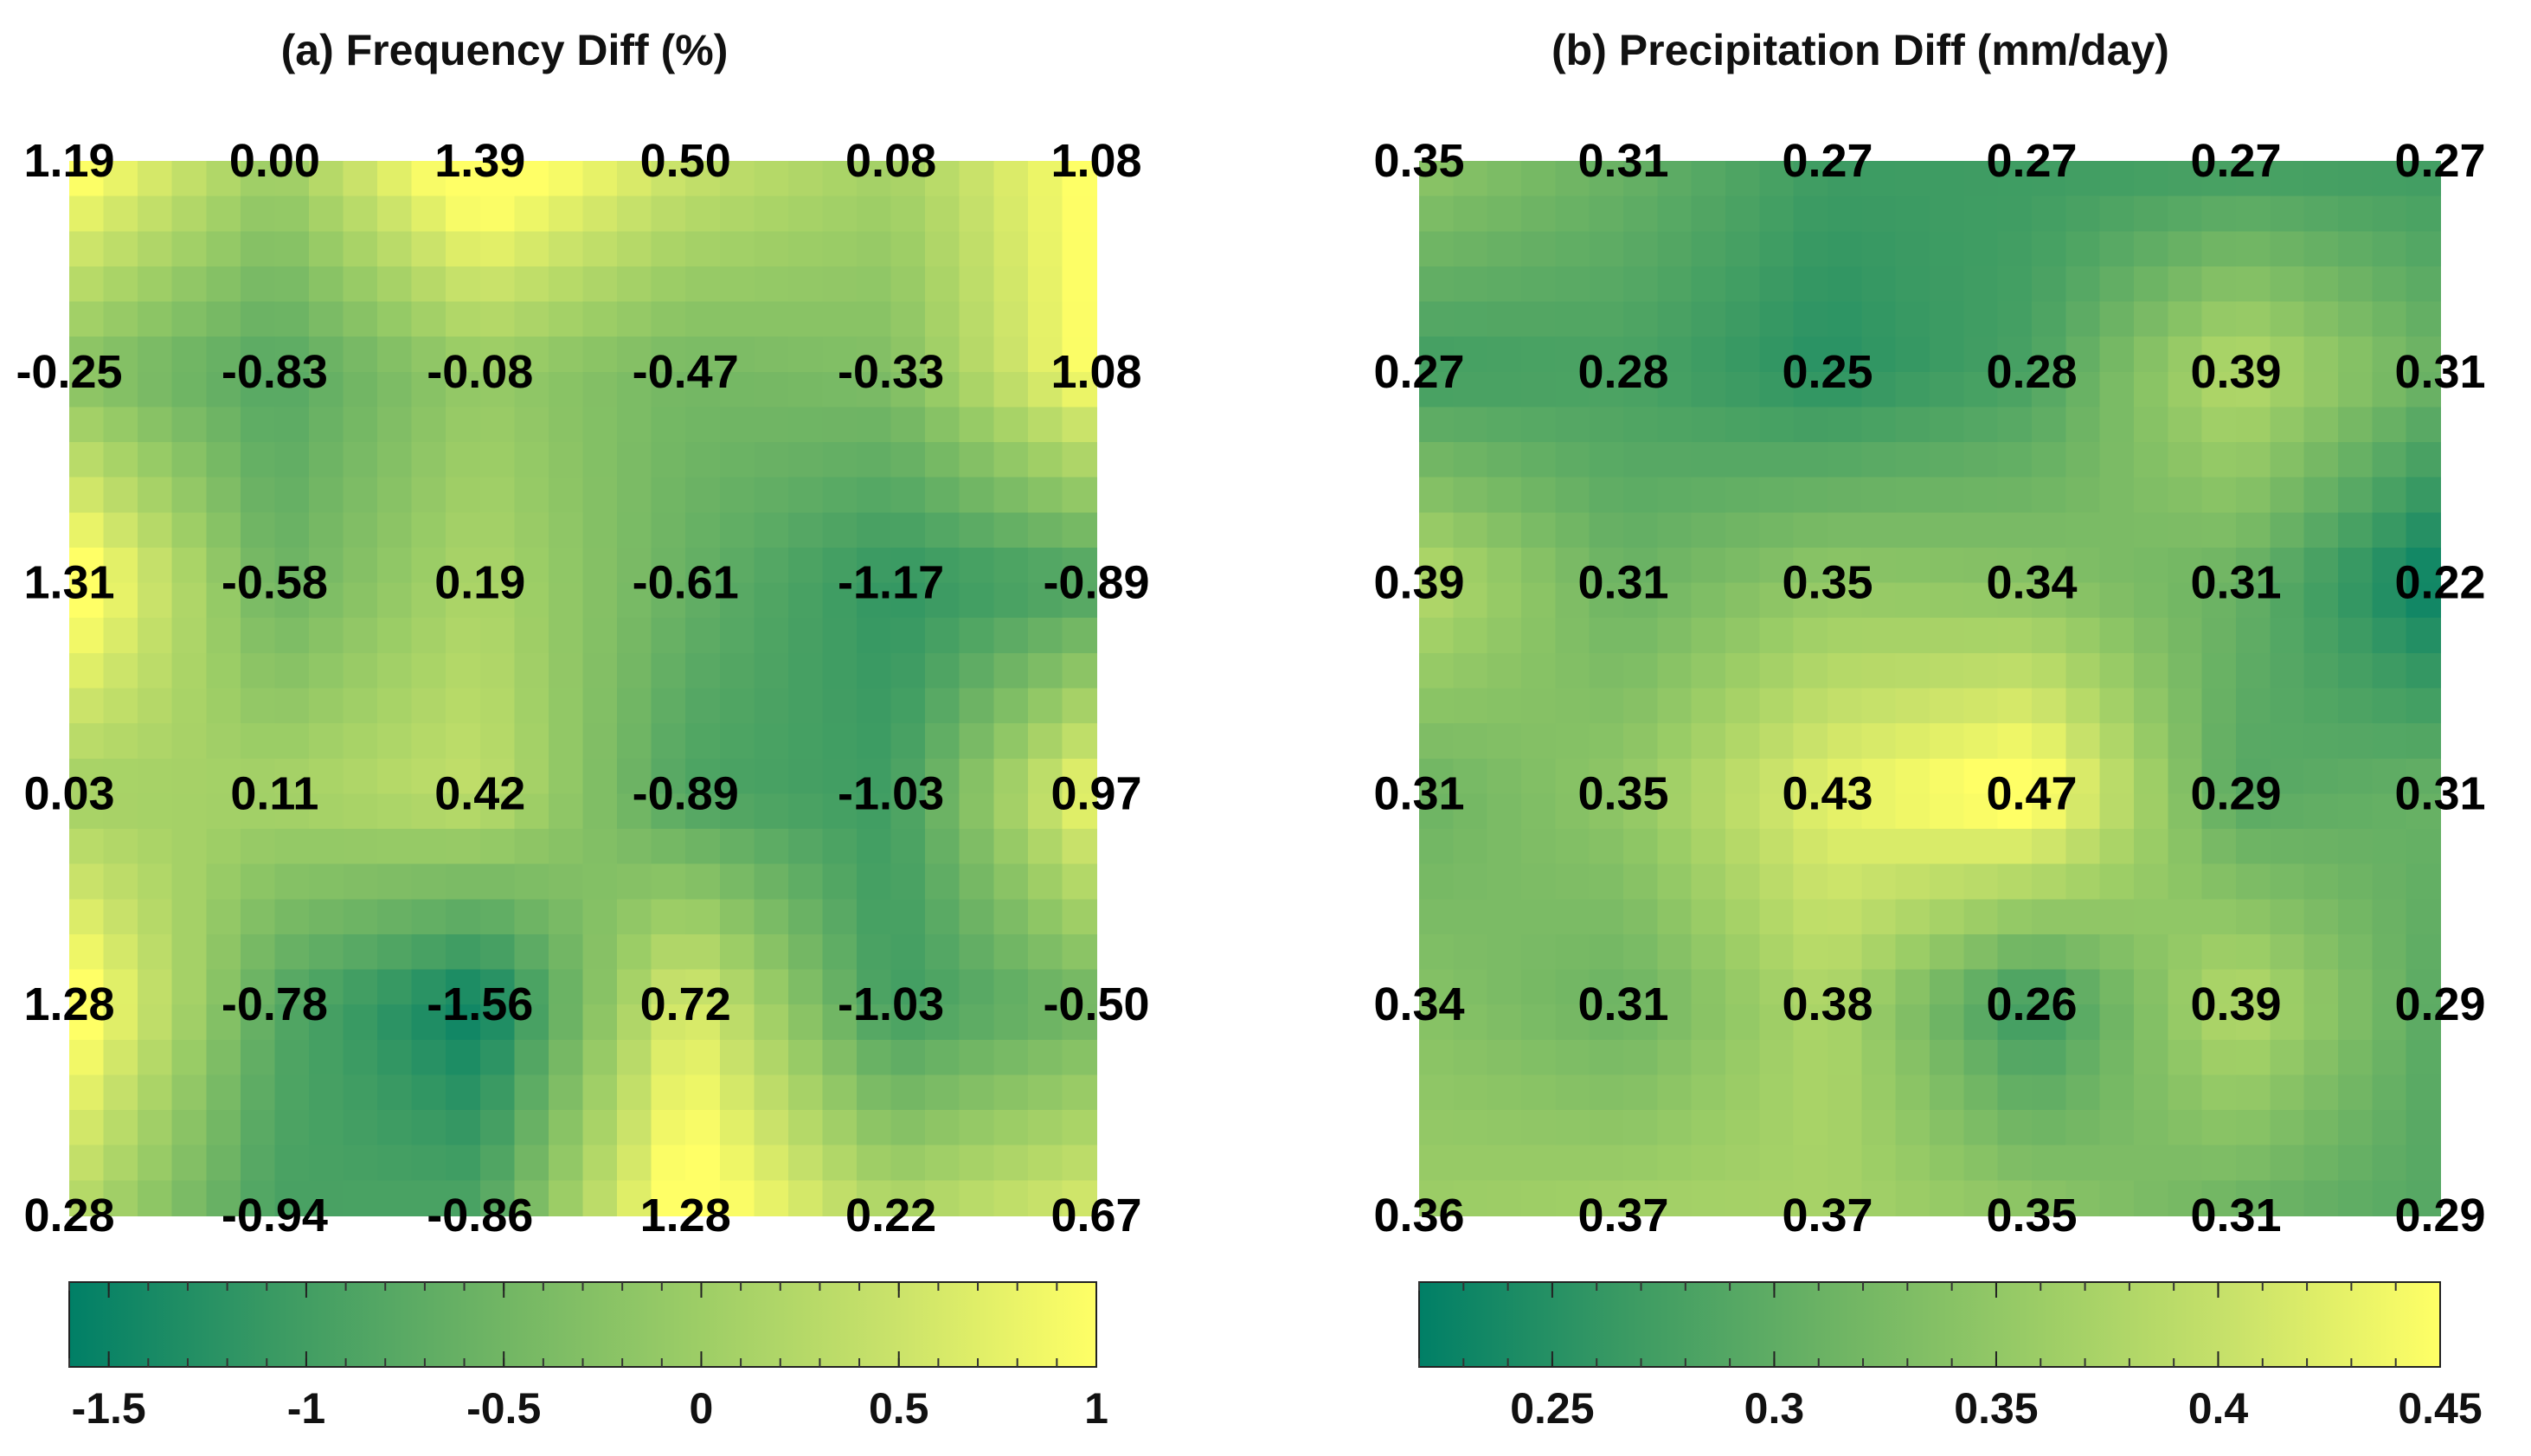 The height and width of the screenshot is (1456, 2531). I want to click on grid-value-label: -0.94, so click(275, 1215).